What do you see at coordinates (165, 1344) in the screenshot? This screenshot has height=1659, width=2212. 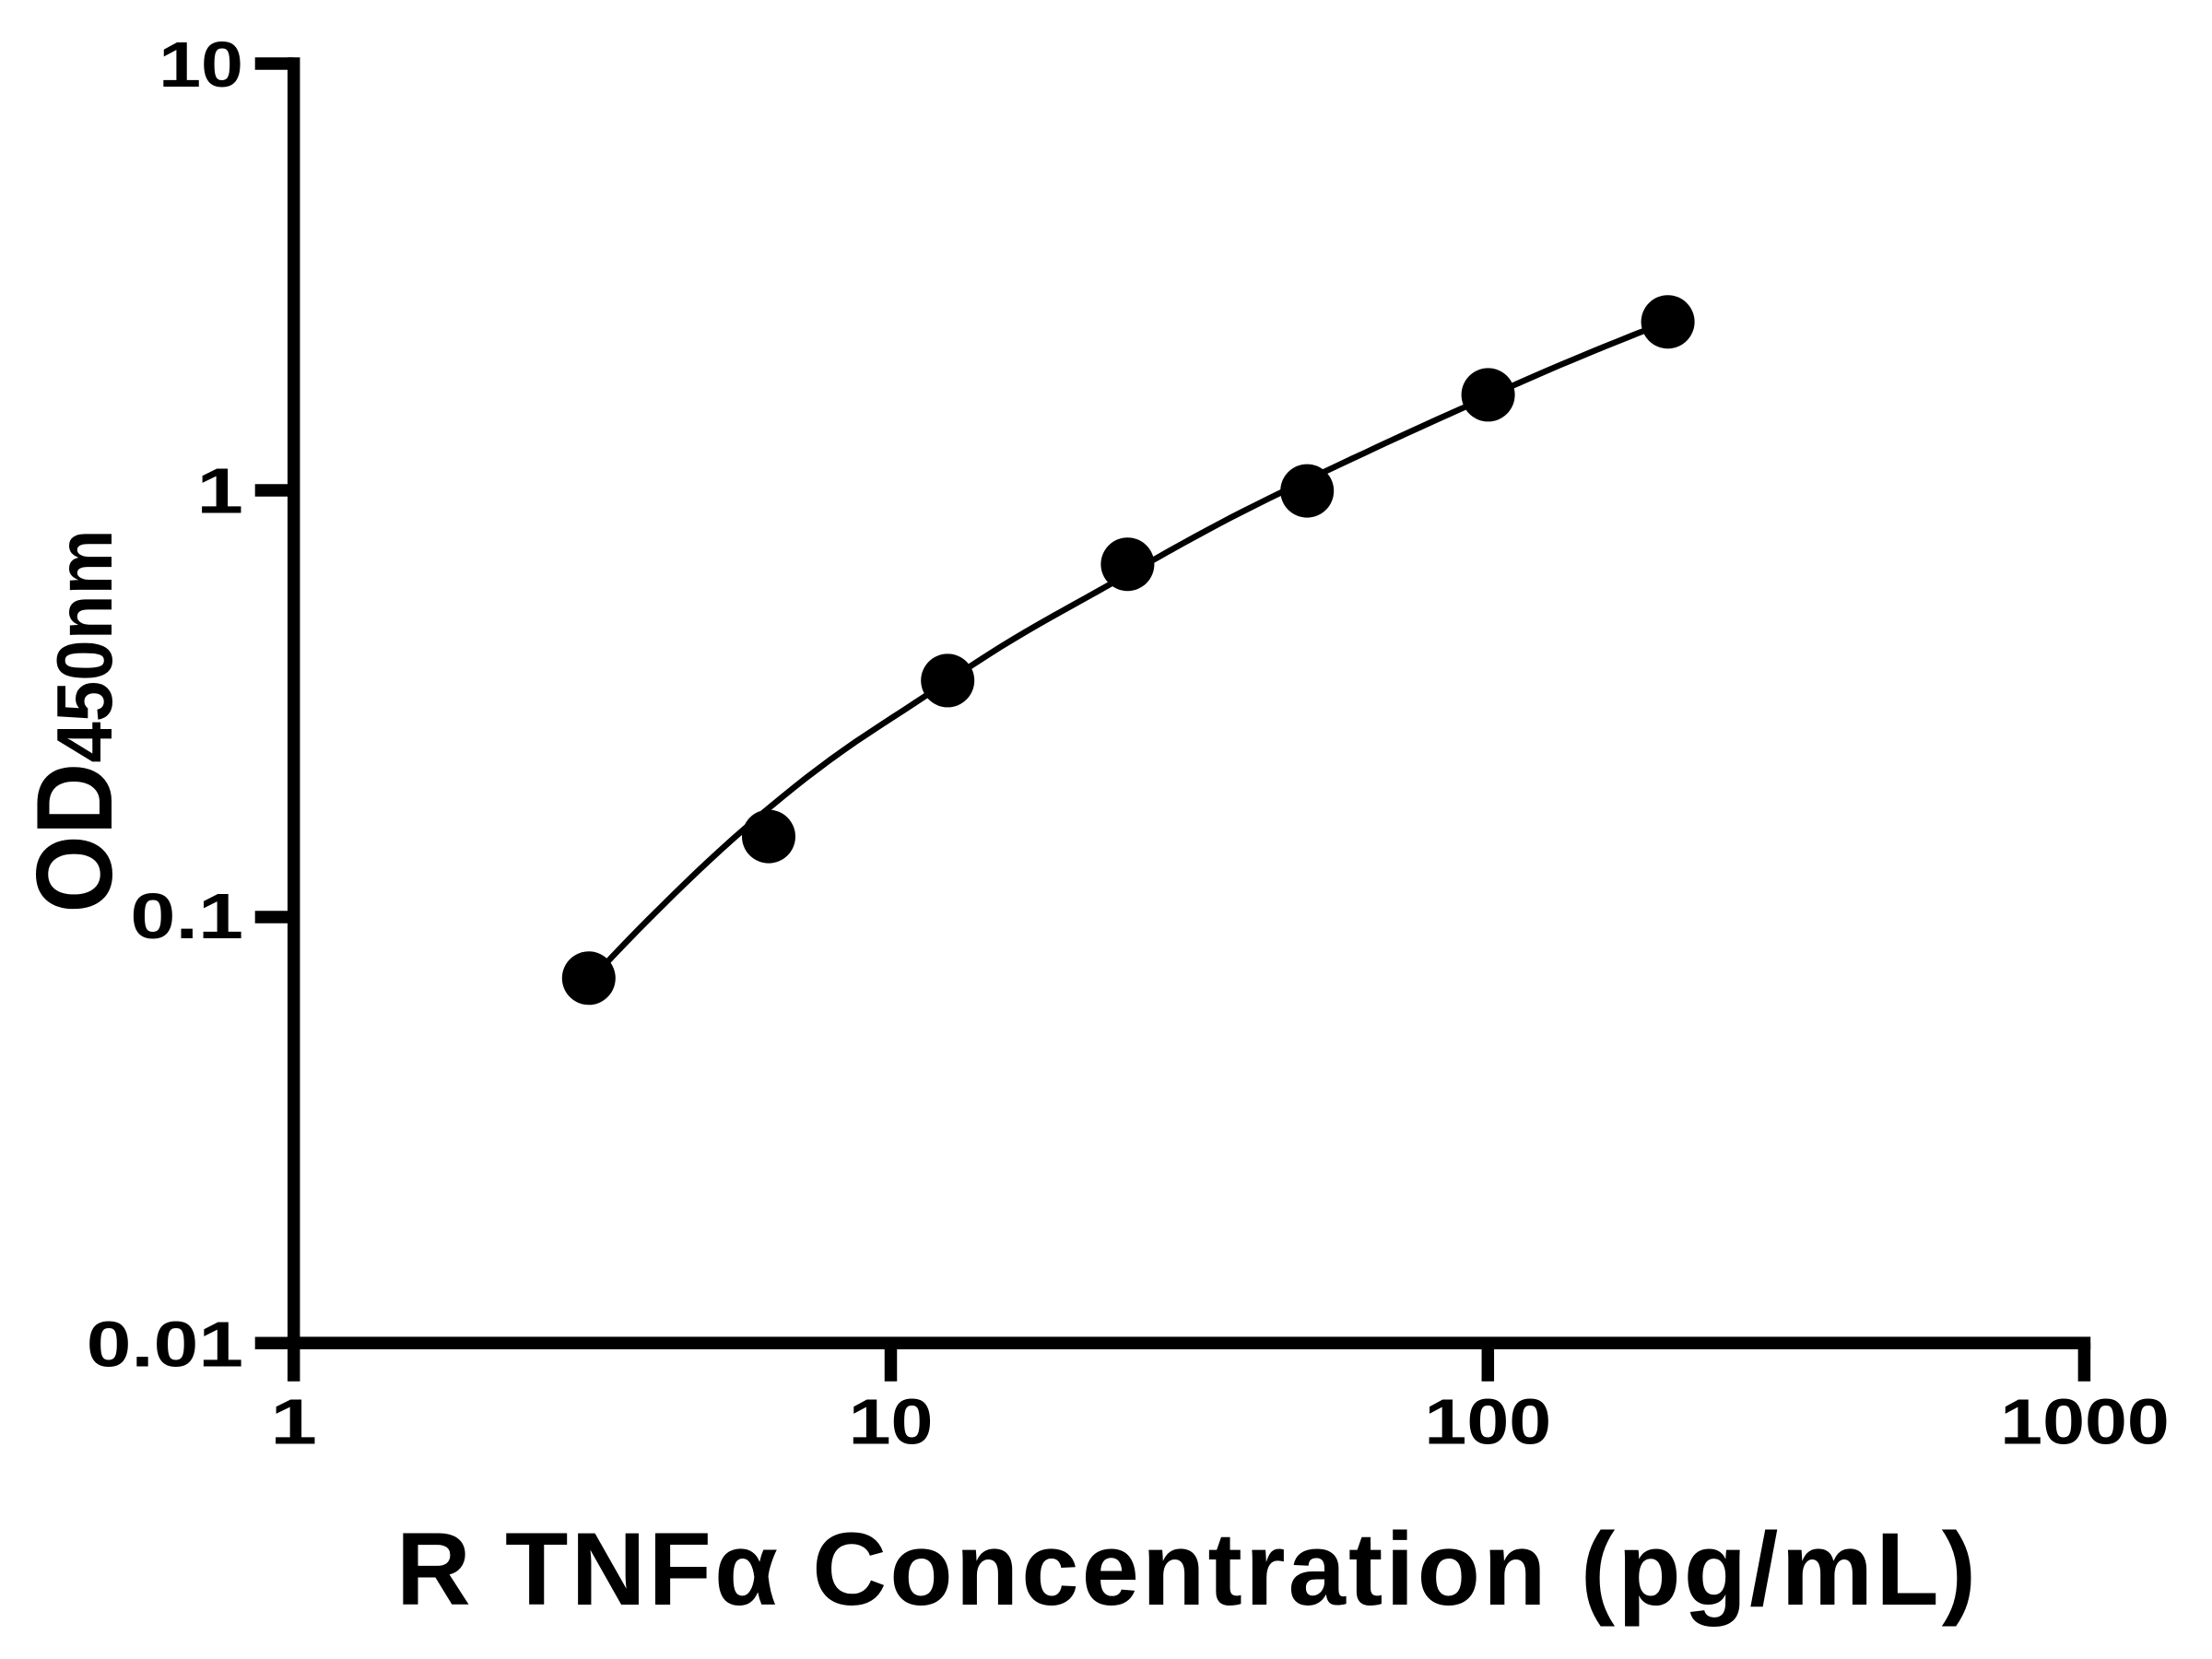 I see `svg-text: 0.01` at bounding box center [165, 1344].